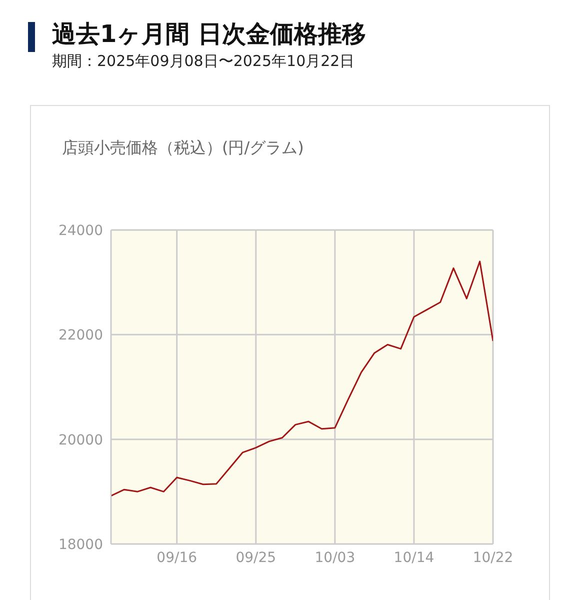 The width and height of the screenshot is (577, 600). I want to click on x-tick-label: 09/16, so click(177, 558).